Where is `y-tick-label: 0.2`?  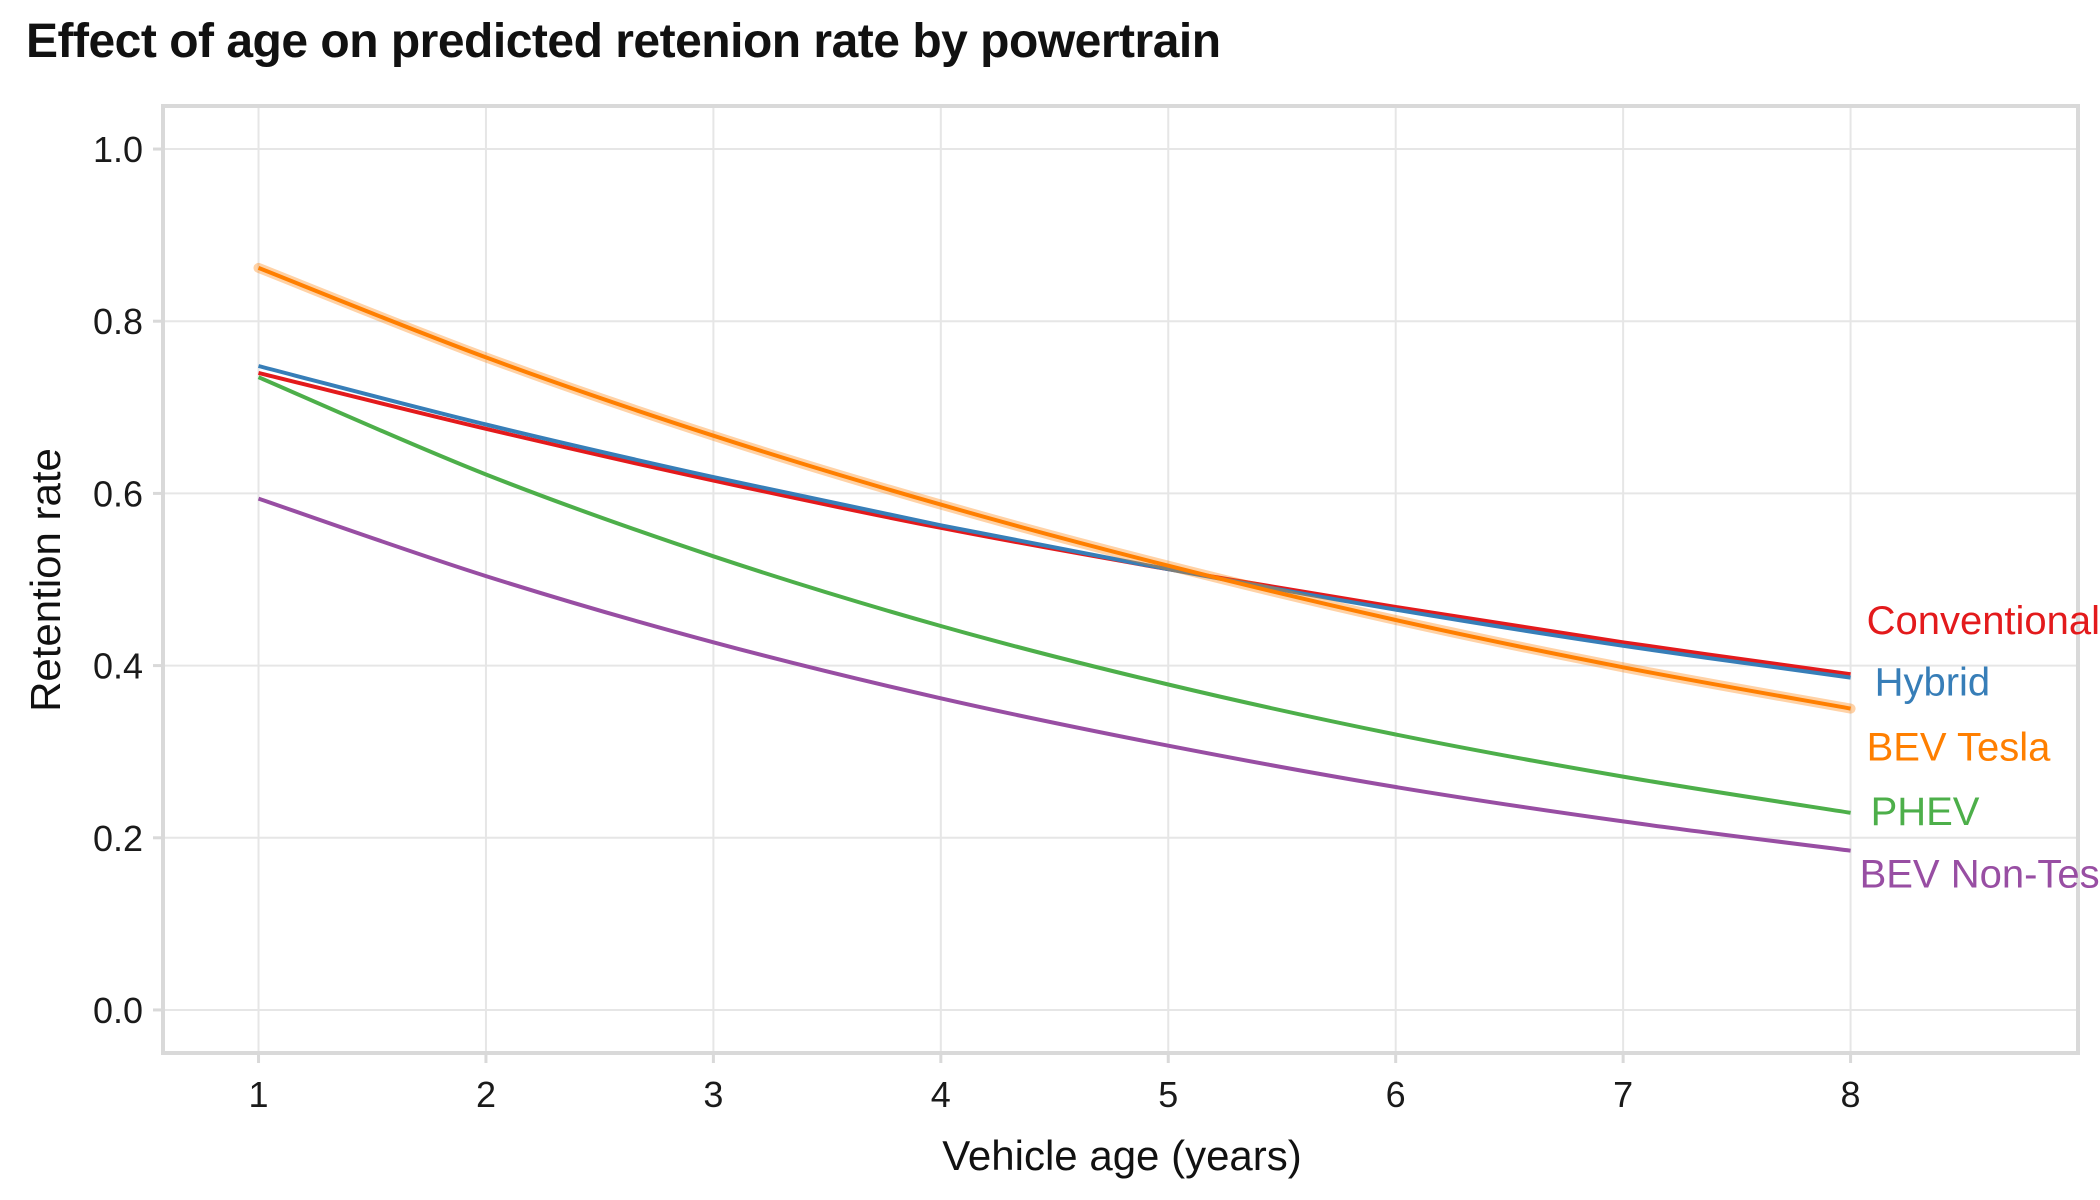 y-tick-label: 0.2 is located at coordinates (118, 838).